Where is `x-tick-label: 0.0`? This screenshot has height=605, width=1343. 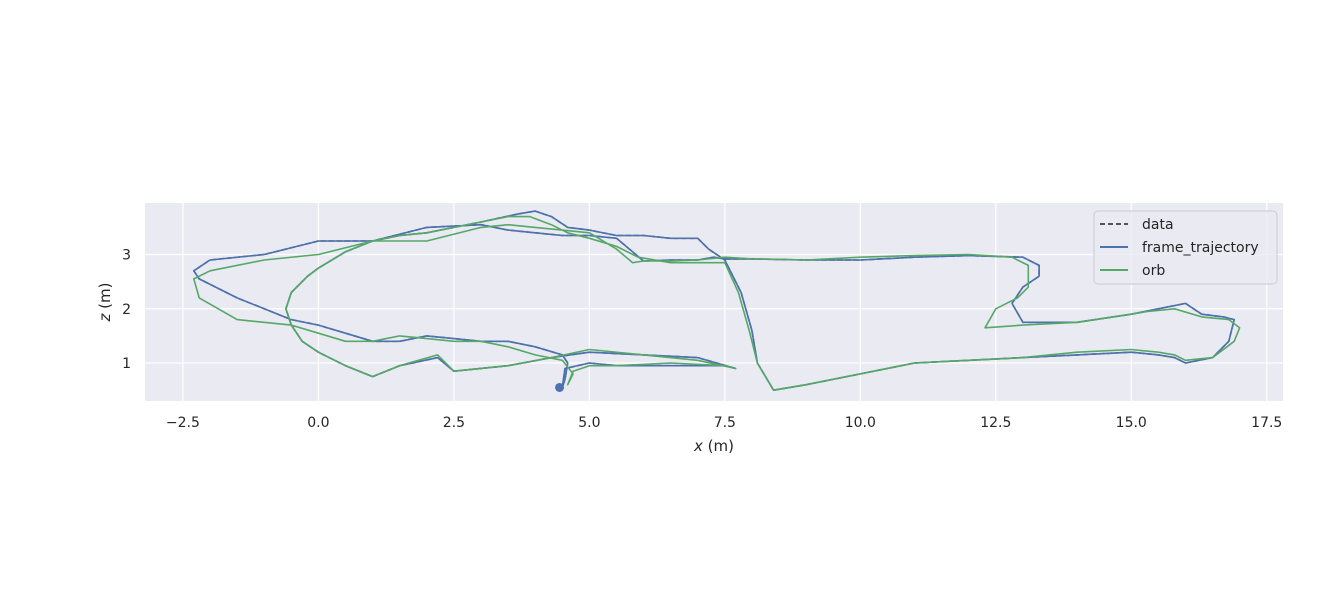
x-tick-label: 0.0 is located at coordinates (318, 423).